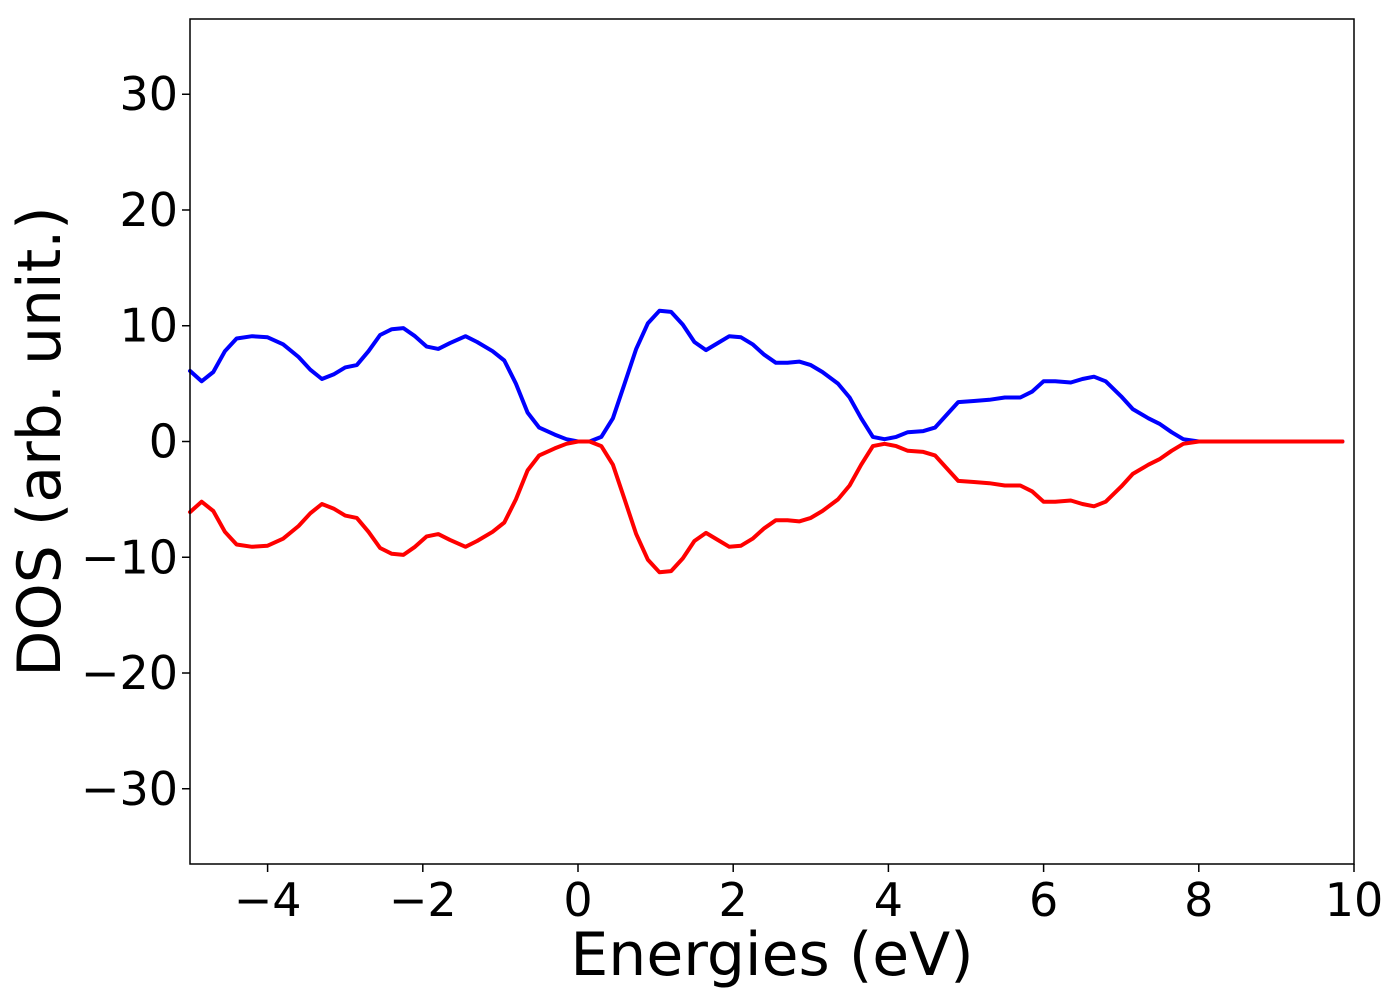 This screenshot has height=1000, width=1400. What do you see at coordinates (1043, 900) in the screenshot?
I see `x-tick-label: 6` at bounding box center [1043, 900].